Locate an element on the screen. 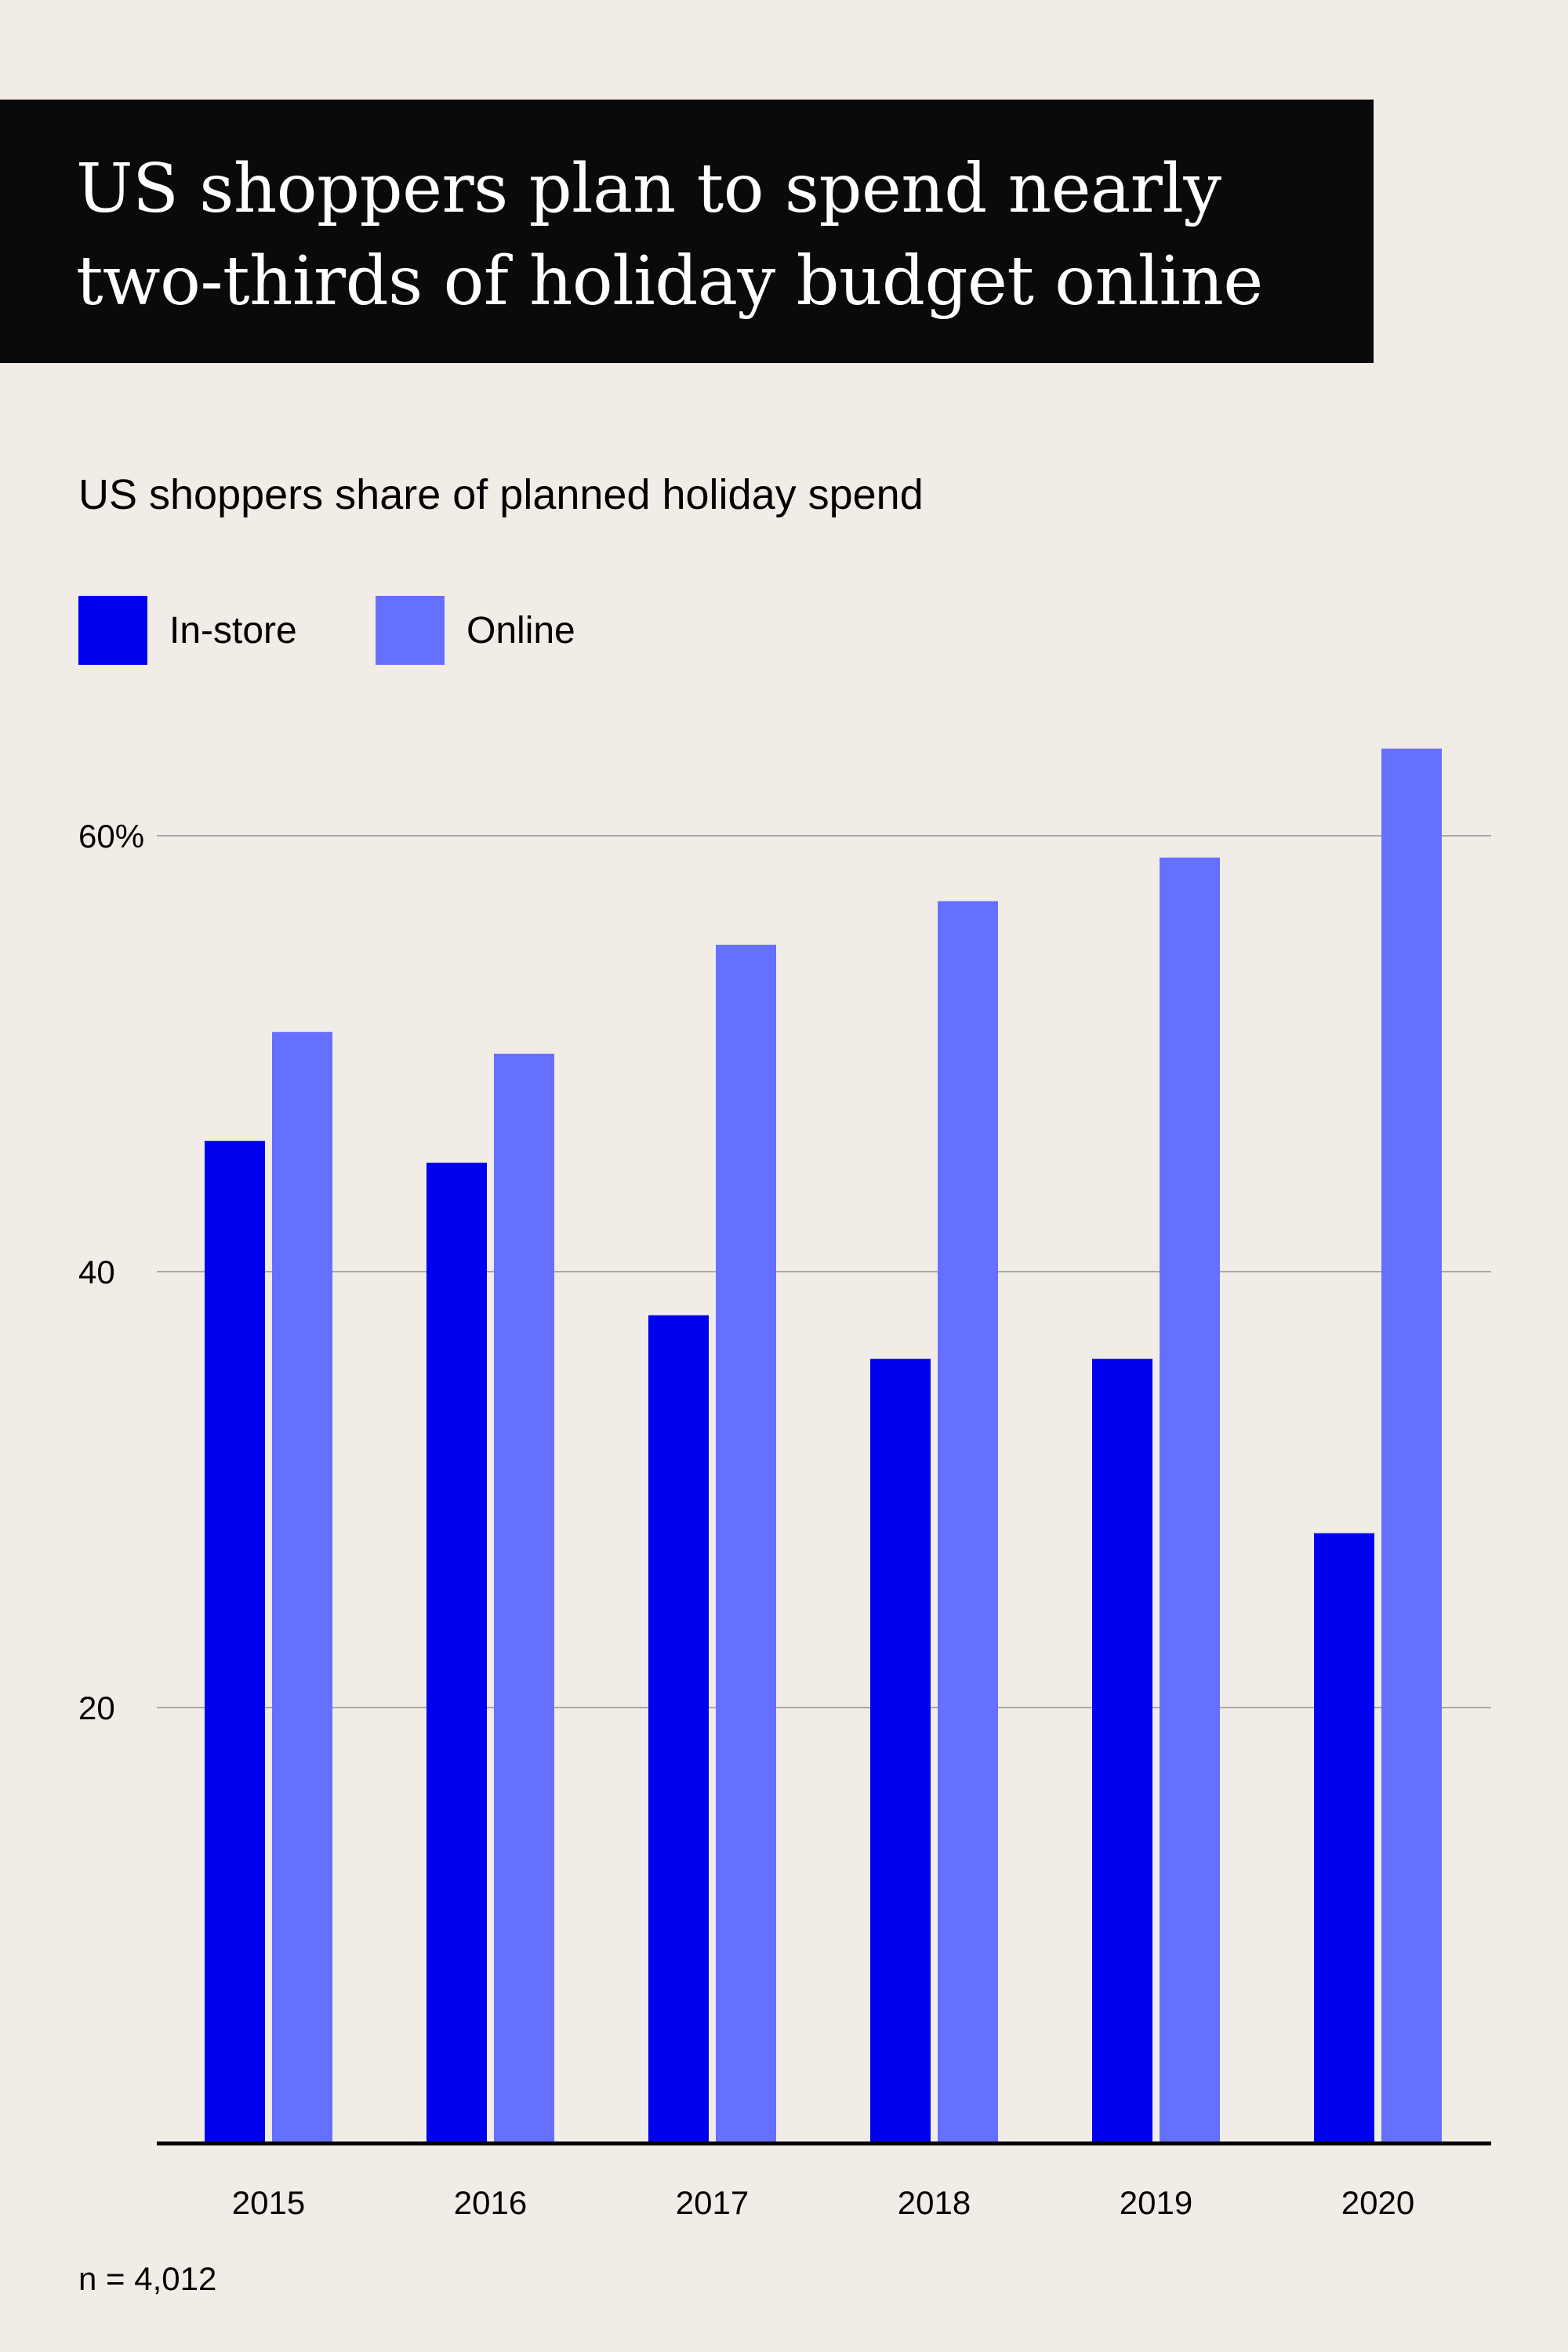  y-tick-label-40: 40 is located at coordinates (96, 1272).